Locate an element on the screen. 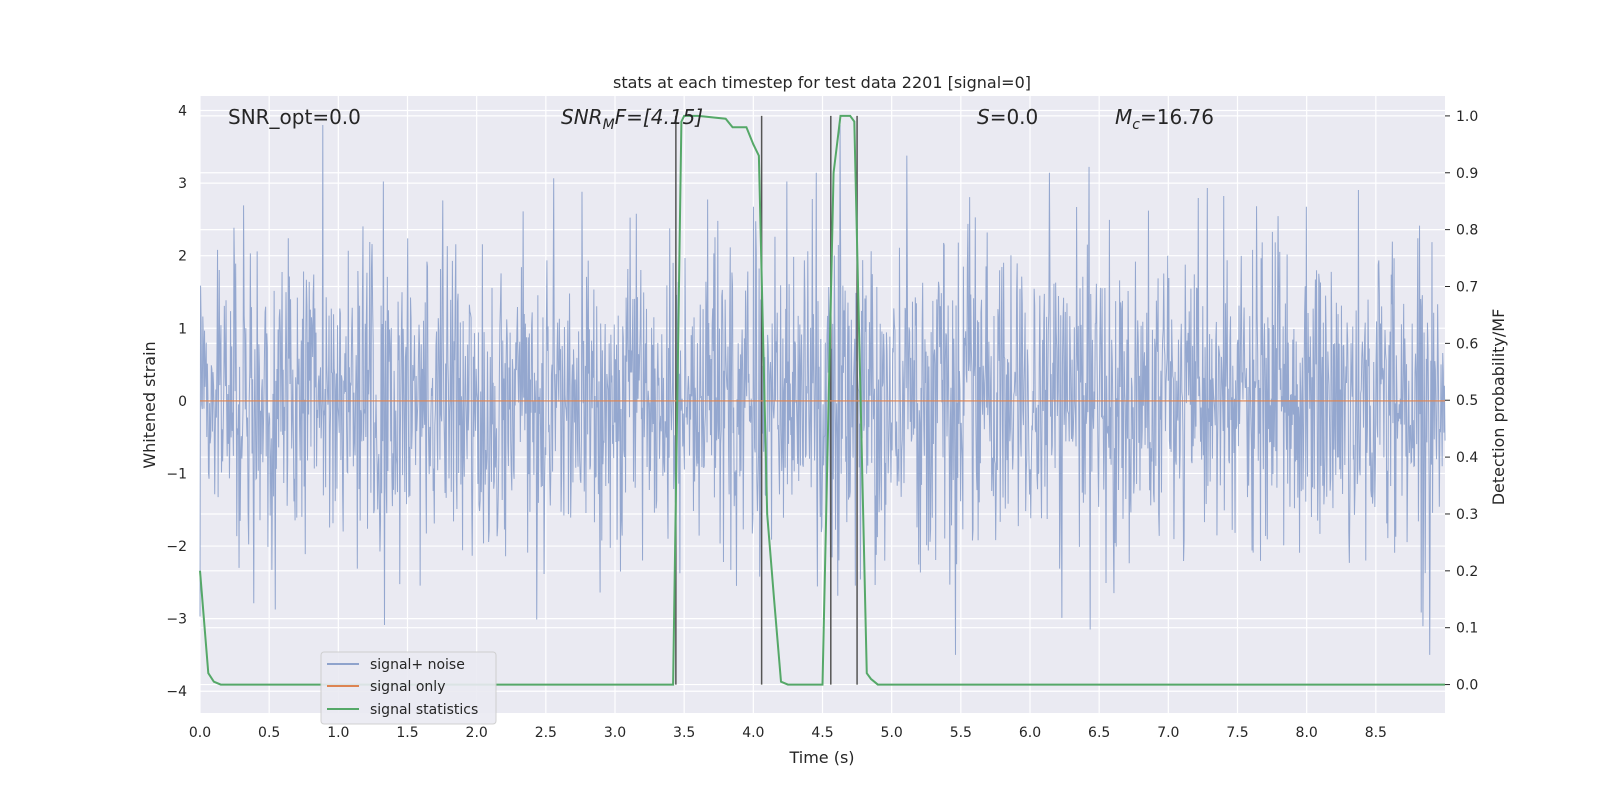  x-tick-label-14: 7.0 is located at coordinates (1168, 733).